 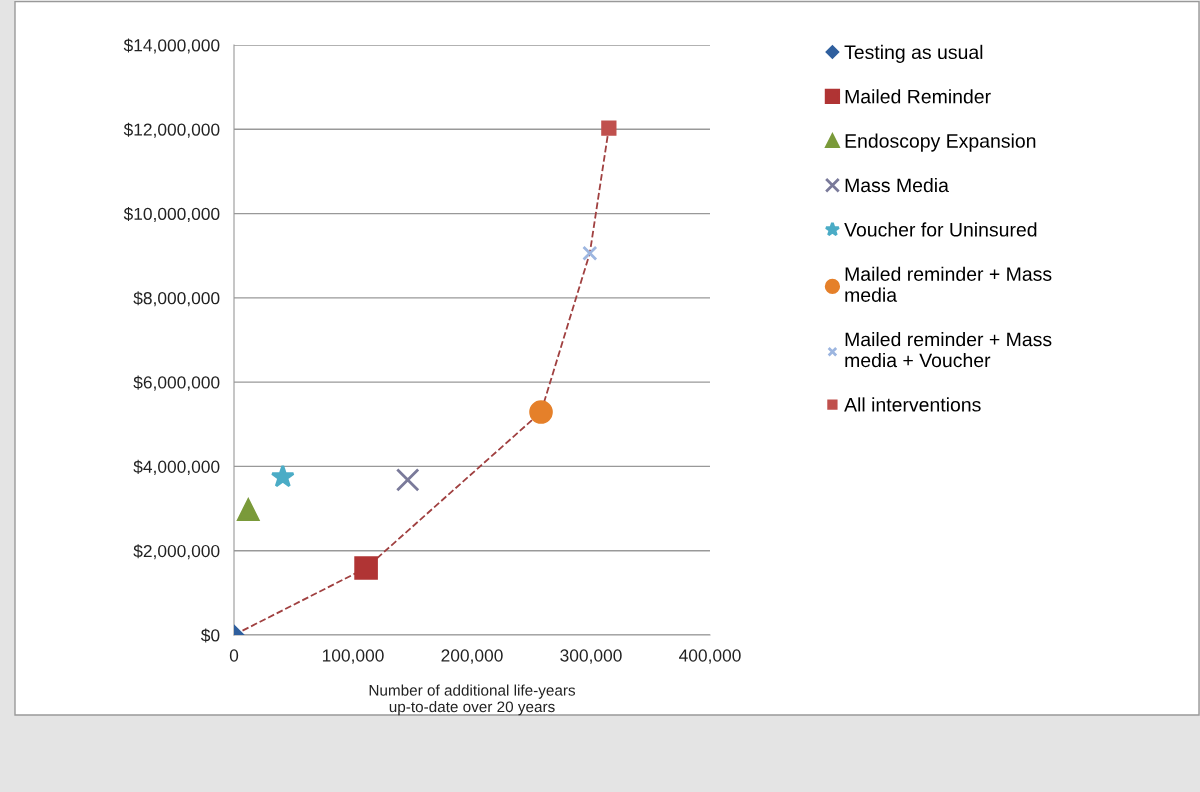 I want to click on y-tick-label: $0, so click(x=210, y=635).